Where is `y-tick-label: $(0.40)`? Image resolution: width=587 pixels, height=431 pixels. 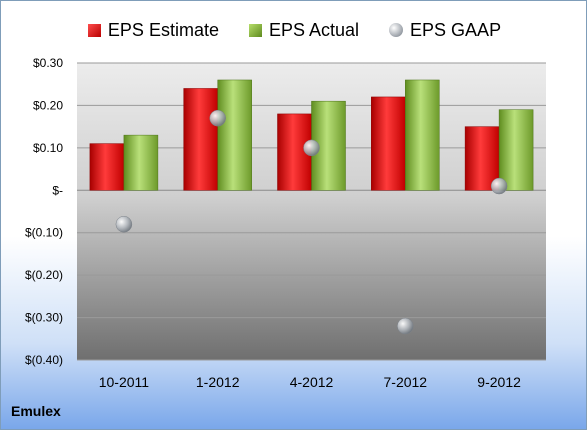 y-tick-label: $(0.40) is located at coordinates (44, 360).